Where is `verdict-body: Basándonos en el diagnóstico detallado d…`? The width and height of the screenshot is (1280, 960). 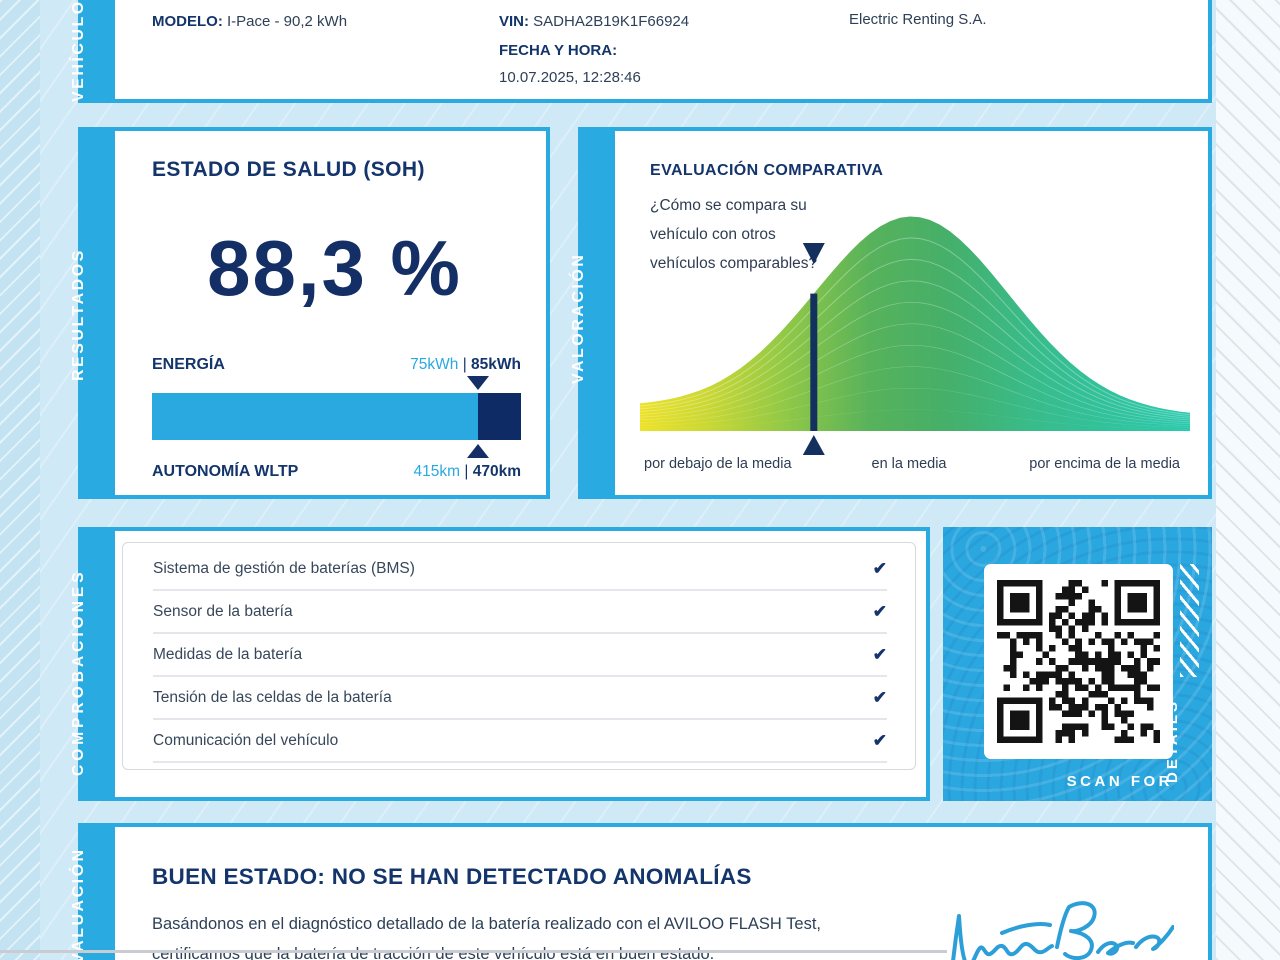 verdict-body: Basándonos en el diagnóstico detallado d… is located at coordinates (486, 937).